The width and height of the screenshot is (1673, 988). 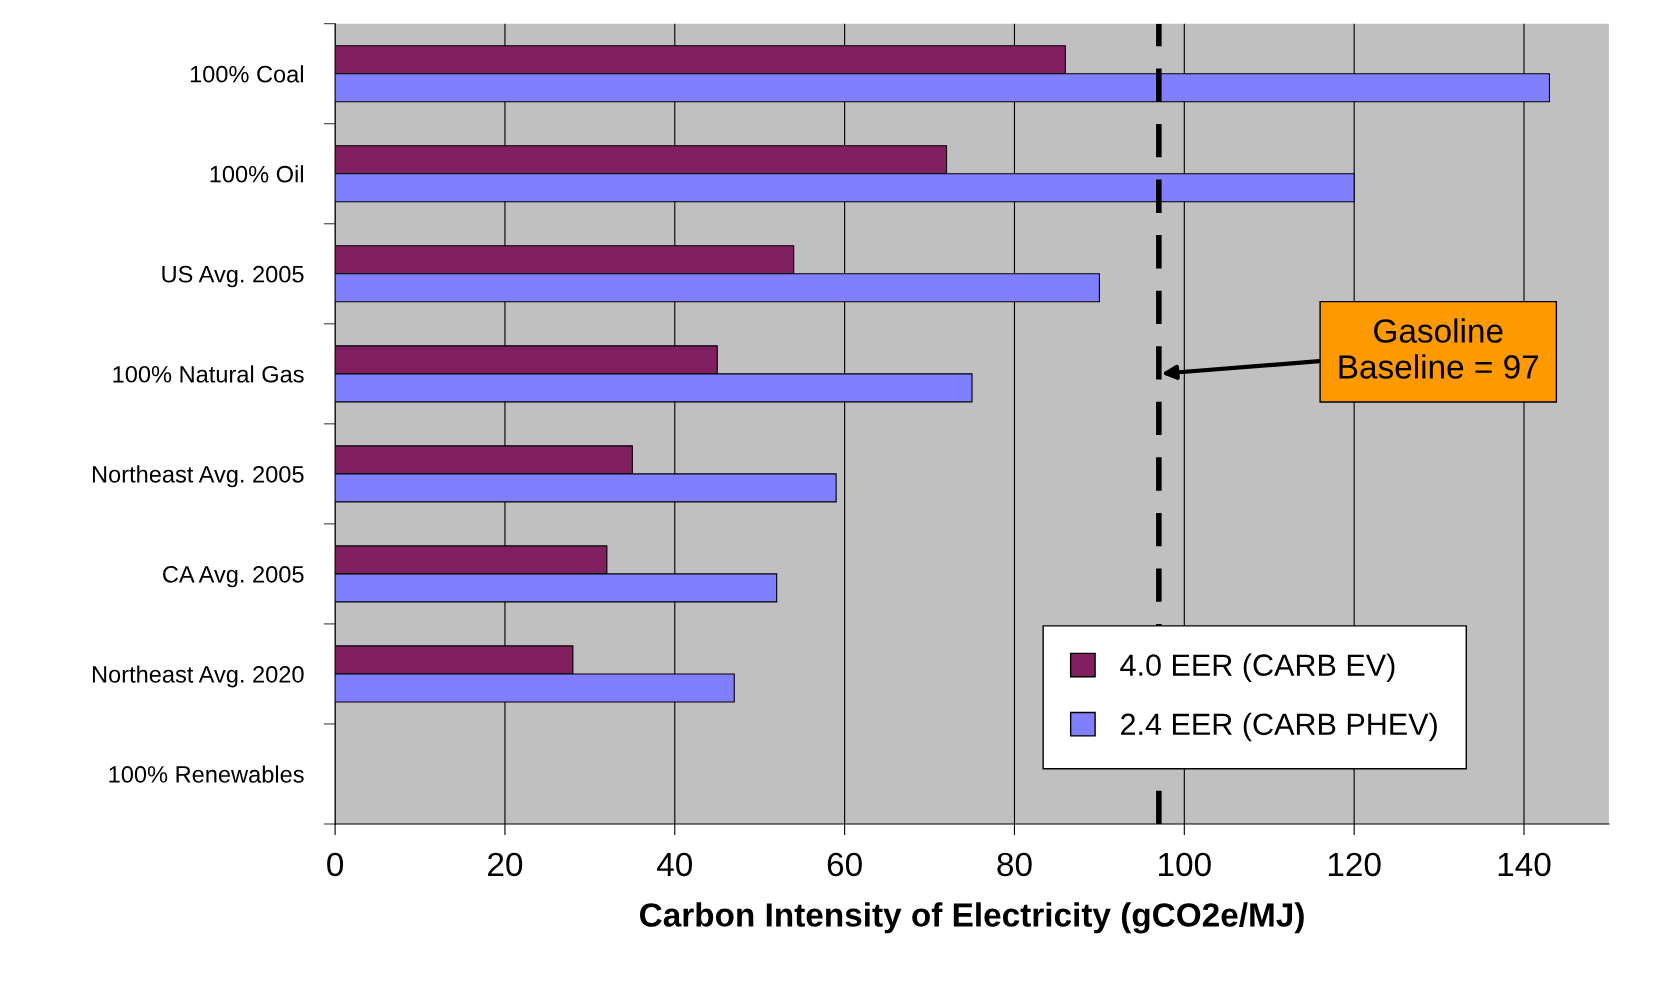 I want to click on y-tick-label: US Avg. 2005, so click(x=233, y=276).